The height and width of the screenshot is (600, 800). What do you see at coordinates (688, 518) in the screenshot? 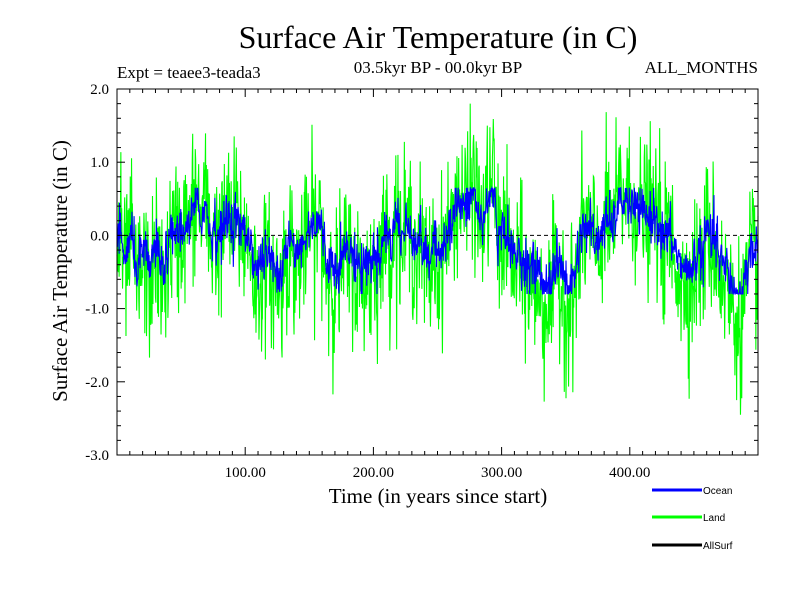
I see `legend-item-land: Land` at bounding box center [688, 518].